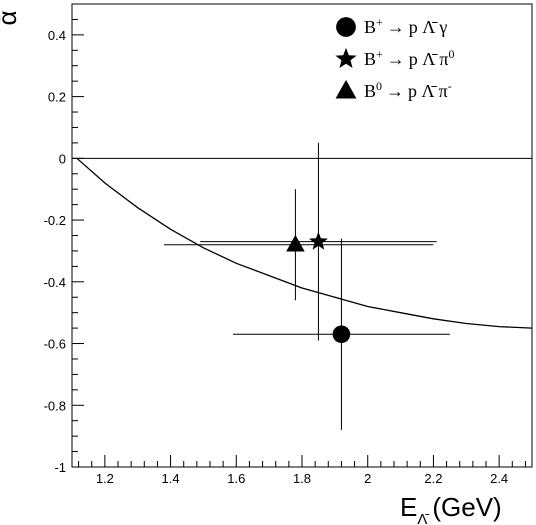 The width and height of the screenshot is (536, 525). Describe the element at coordinates (341, 334) in the screenshot. I see `data-point-circle` at that location.